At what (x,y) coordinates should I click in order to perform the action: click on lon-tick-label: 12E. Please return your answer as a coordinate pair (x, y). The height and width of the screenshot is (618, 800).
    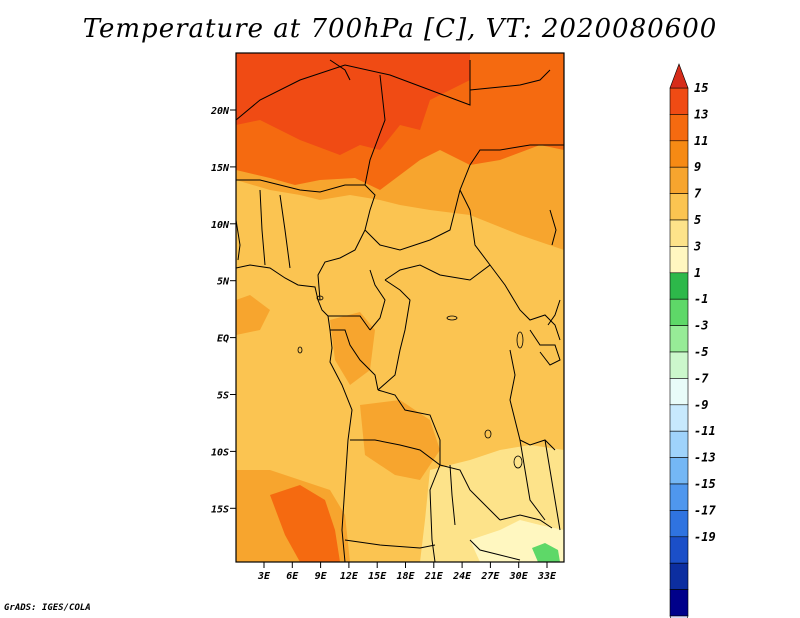
    Looking at the image, I should click on (349, 576).